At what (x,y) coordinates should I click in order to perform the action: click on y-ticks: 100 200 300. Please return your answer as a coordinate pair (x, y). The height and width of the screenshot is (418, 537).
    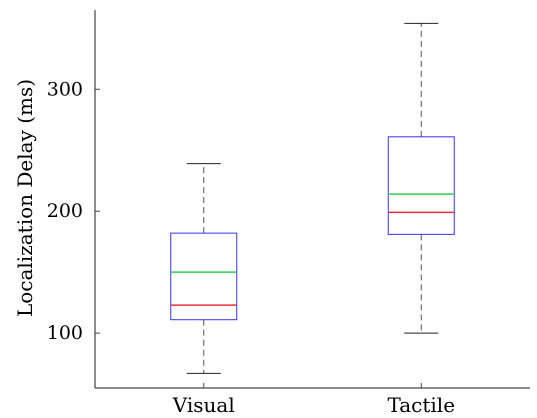
    Looking at the image, I should click on (73, 211).